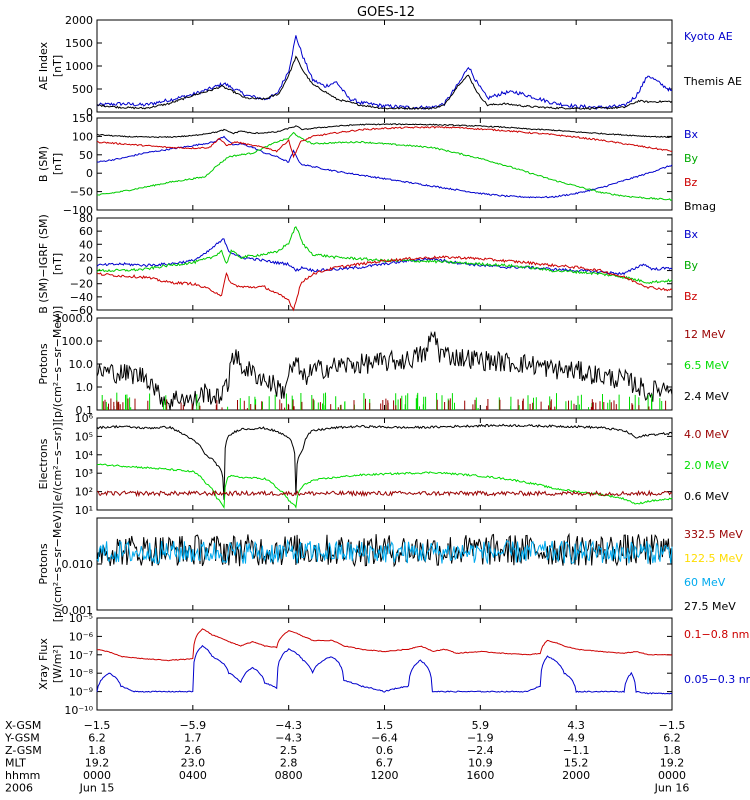 The image size is (750, 800). I want to click on legend-entry: 4.0 MeV, so click(706, 434).